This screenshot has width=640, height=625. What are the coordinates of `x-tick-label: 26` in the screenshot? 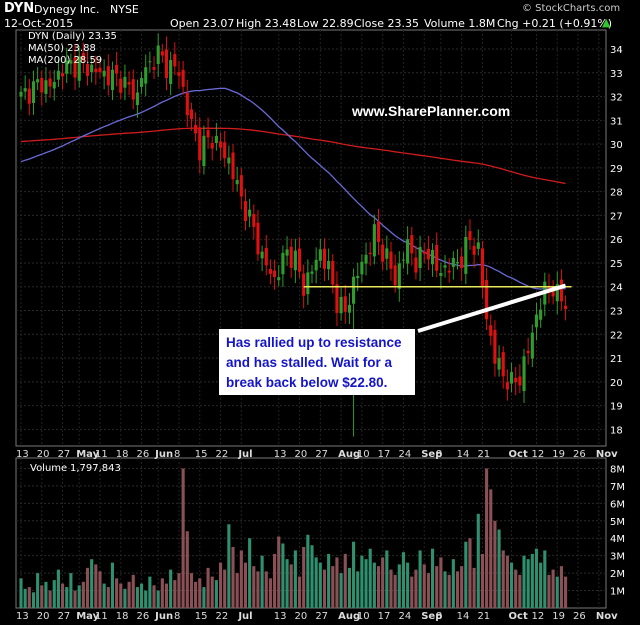 It's located at (143, 616).